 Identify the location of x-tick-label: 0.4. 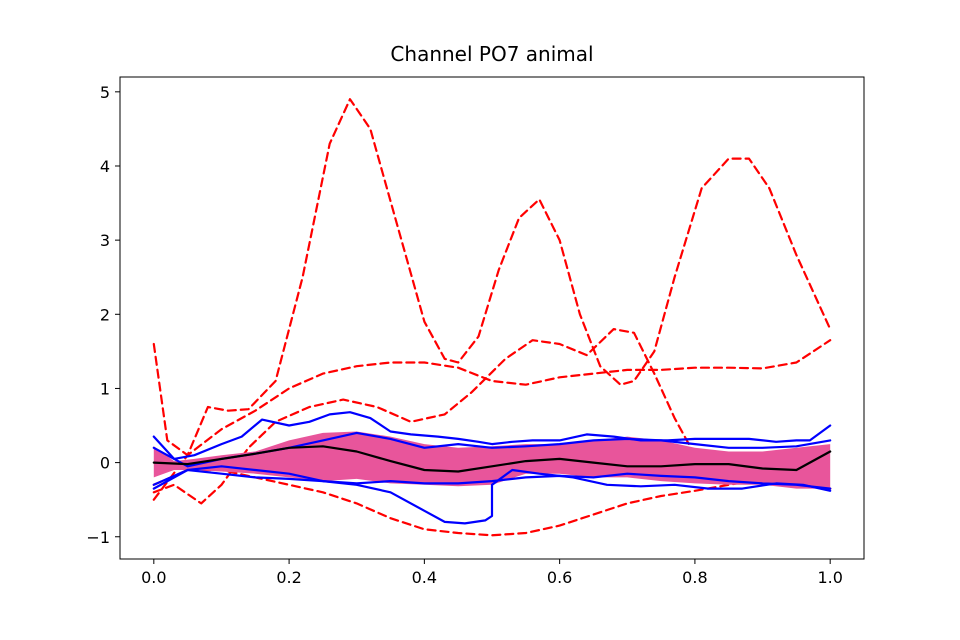
(424, 577).